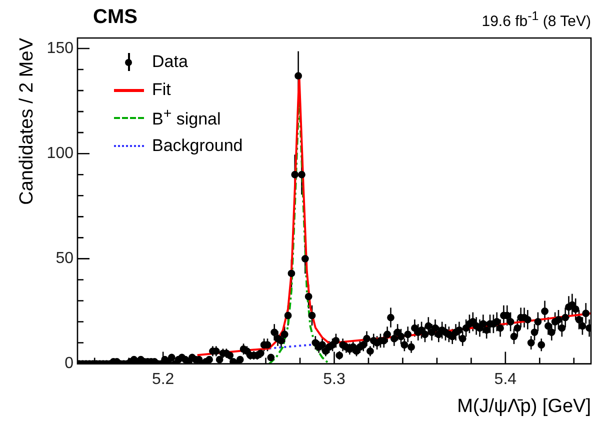 Image resolution: width=605 pixels, height=431 pixels. What do you see at coordinates (334, 379) in the screenshot?
I see `x-tick-label: 5.3` at bounding box center [334, 379].